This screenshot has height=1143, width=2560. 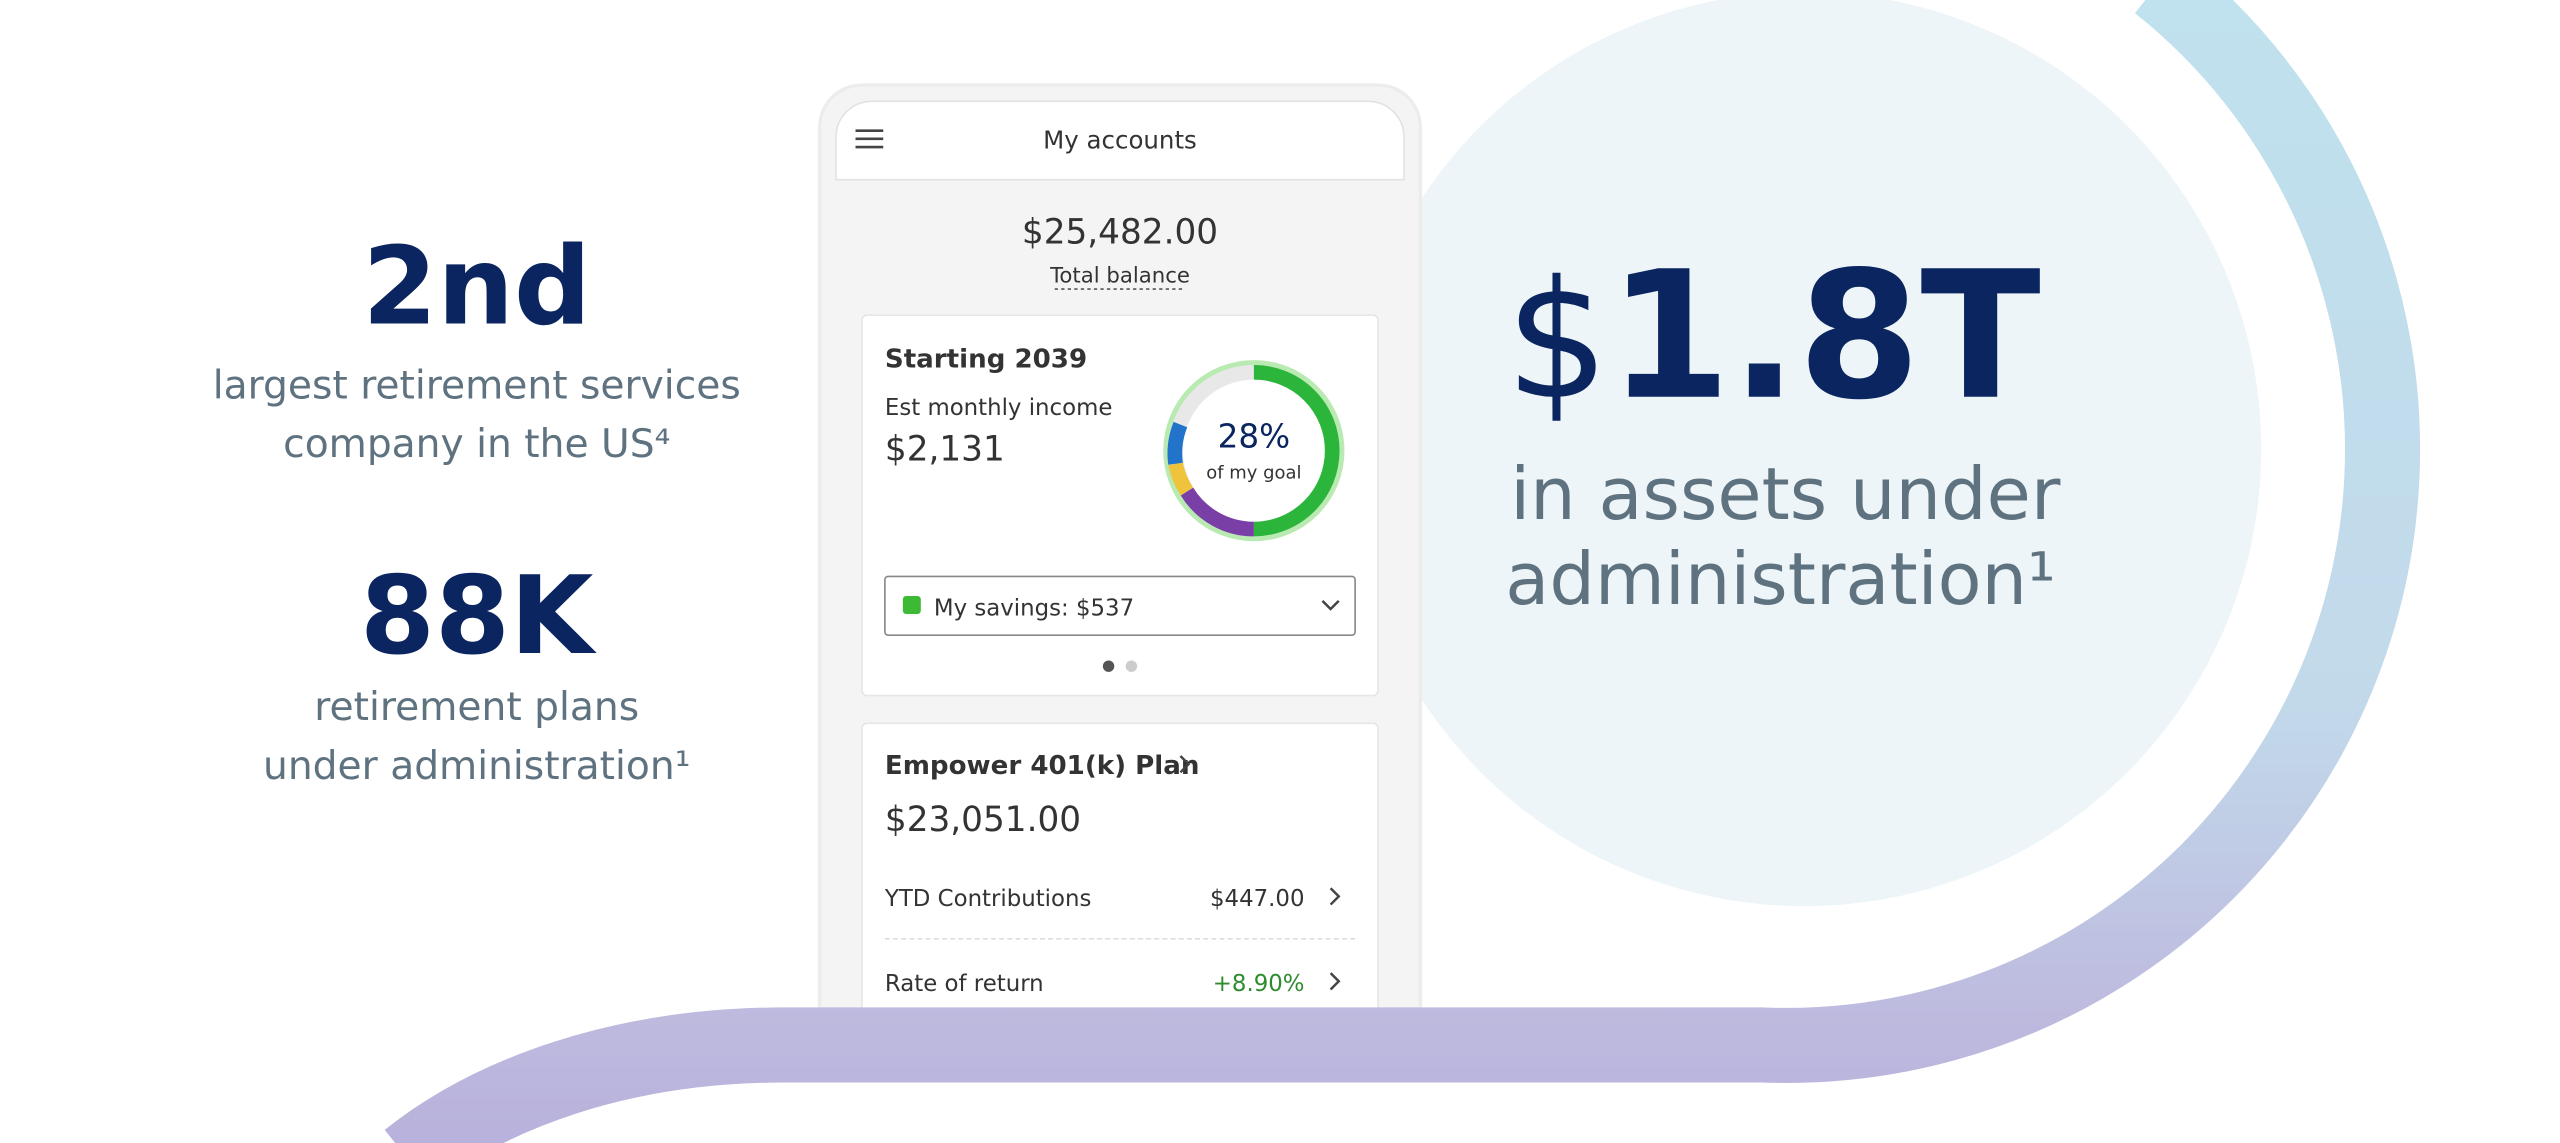 What do you see at coordinates (911, 604) in the screenshot?
I see `savings-swatch` at bounding box center [911, 604].